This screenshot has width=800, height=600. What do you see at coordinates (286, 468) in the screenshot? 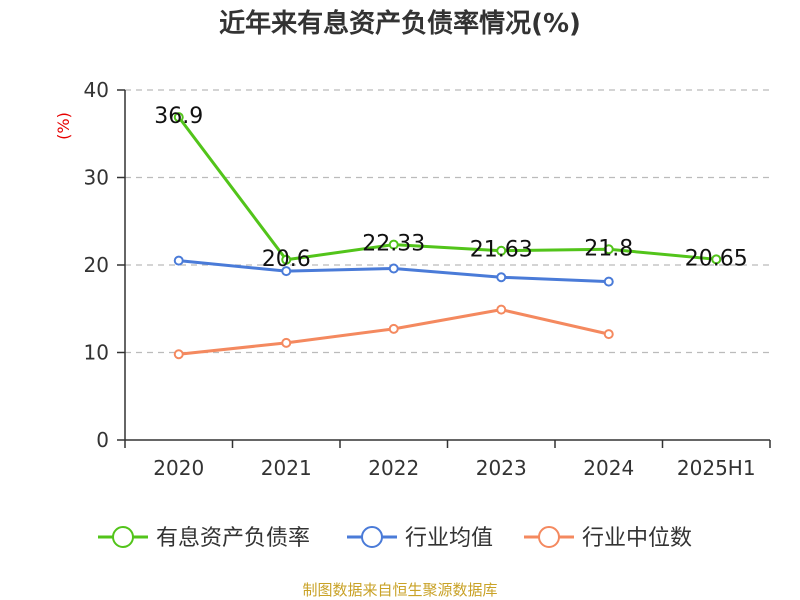
I see `x-tick-label: 2021` at bounding box center [286, 468].